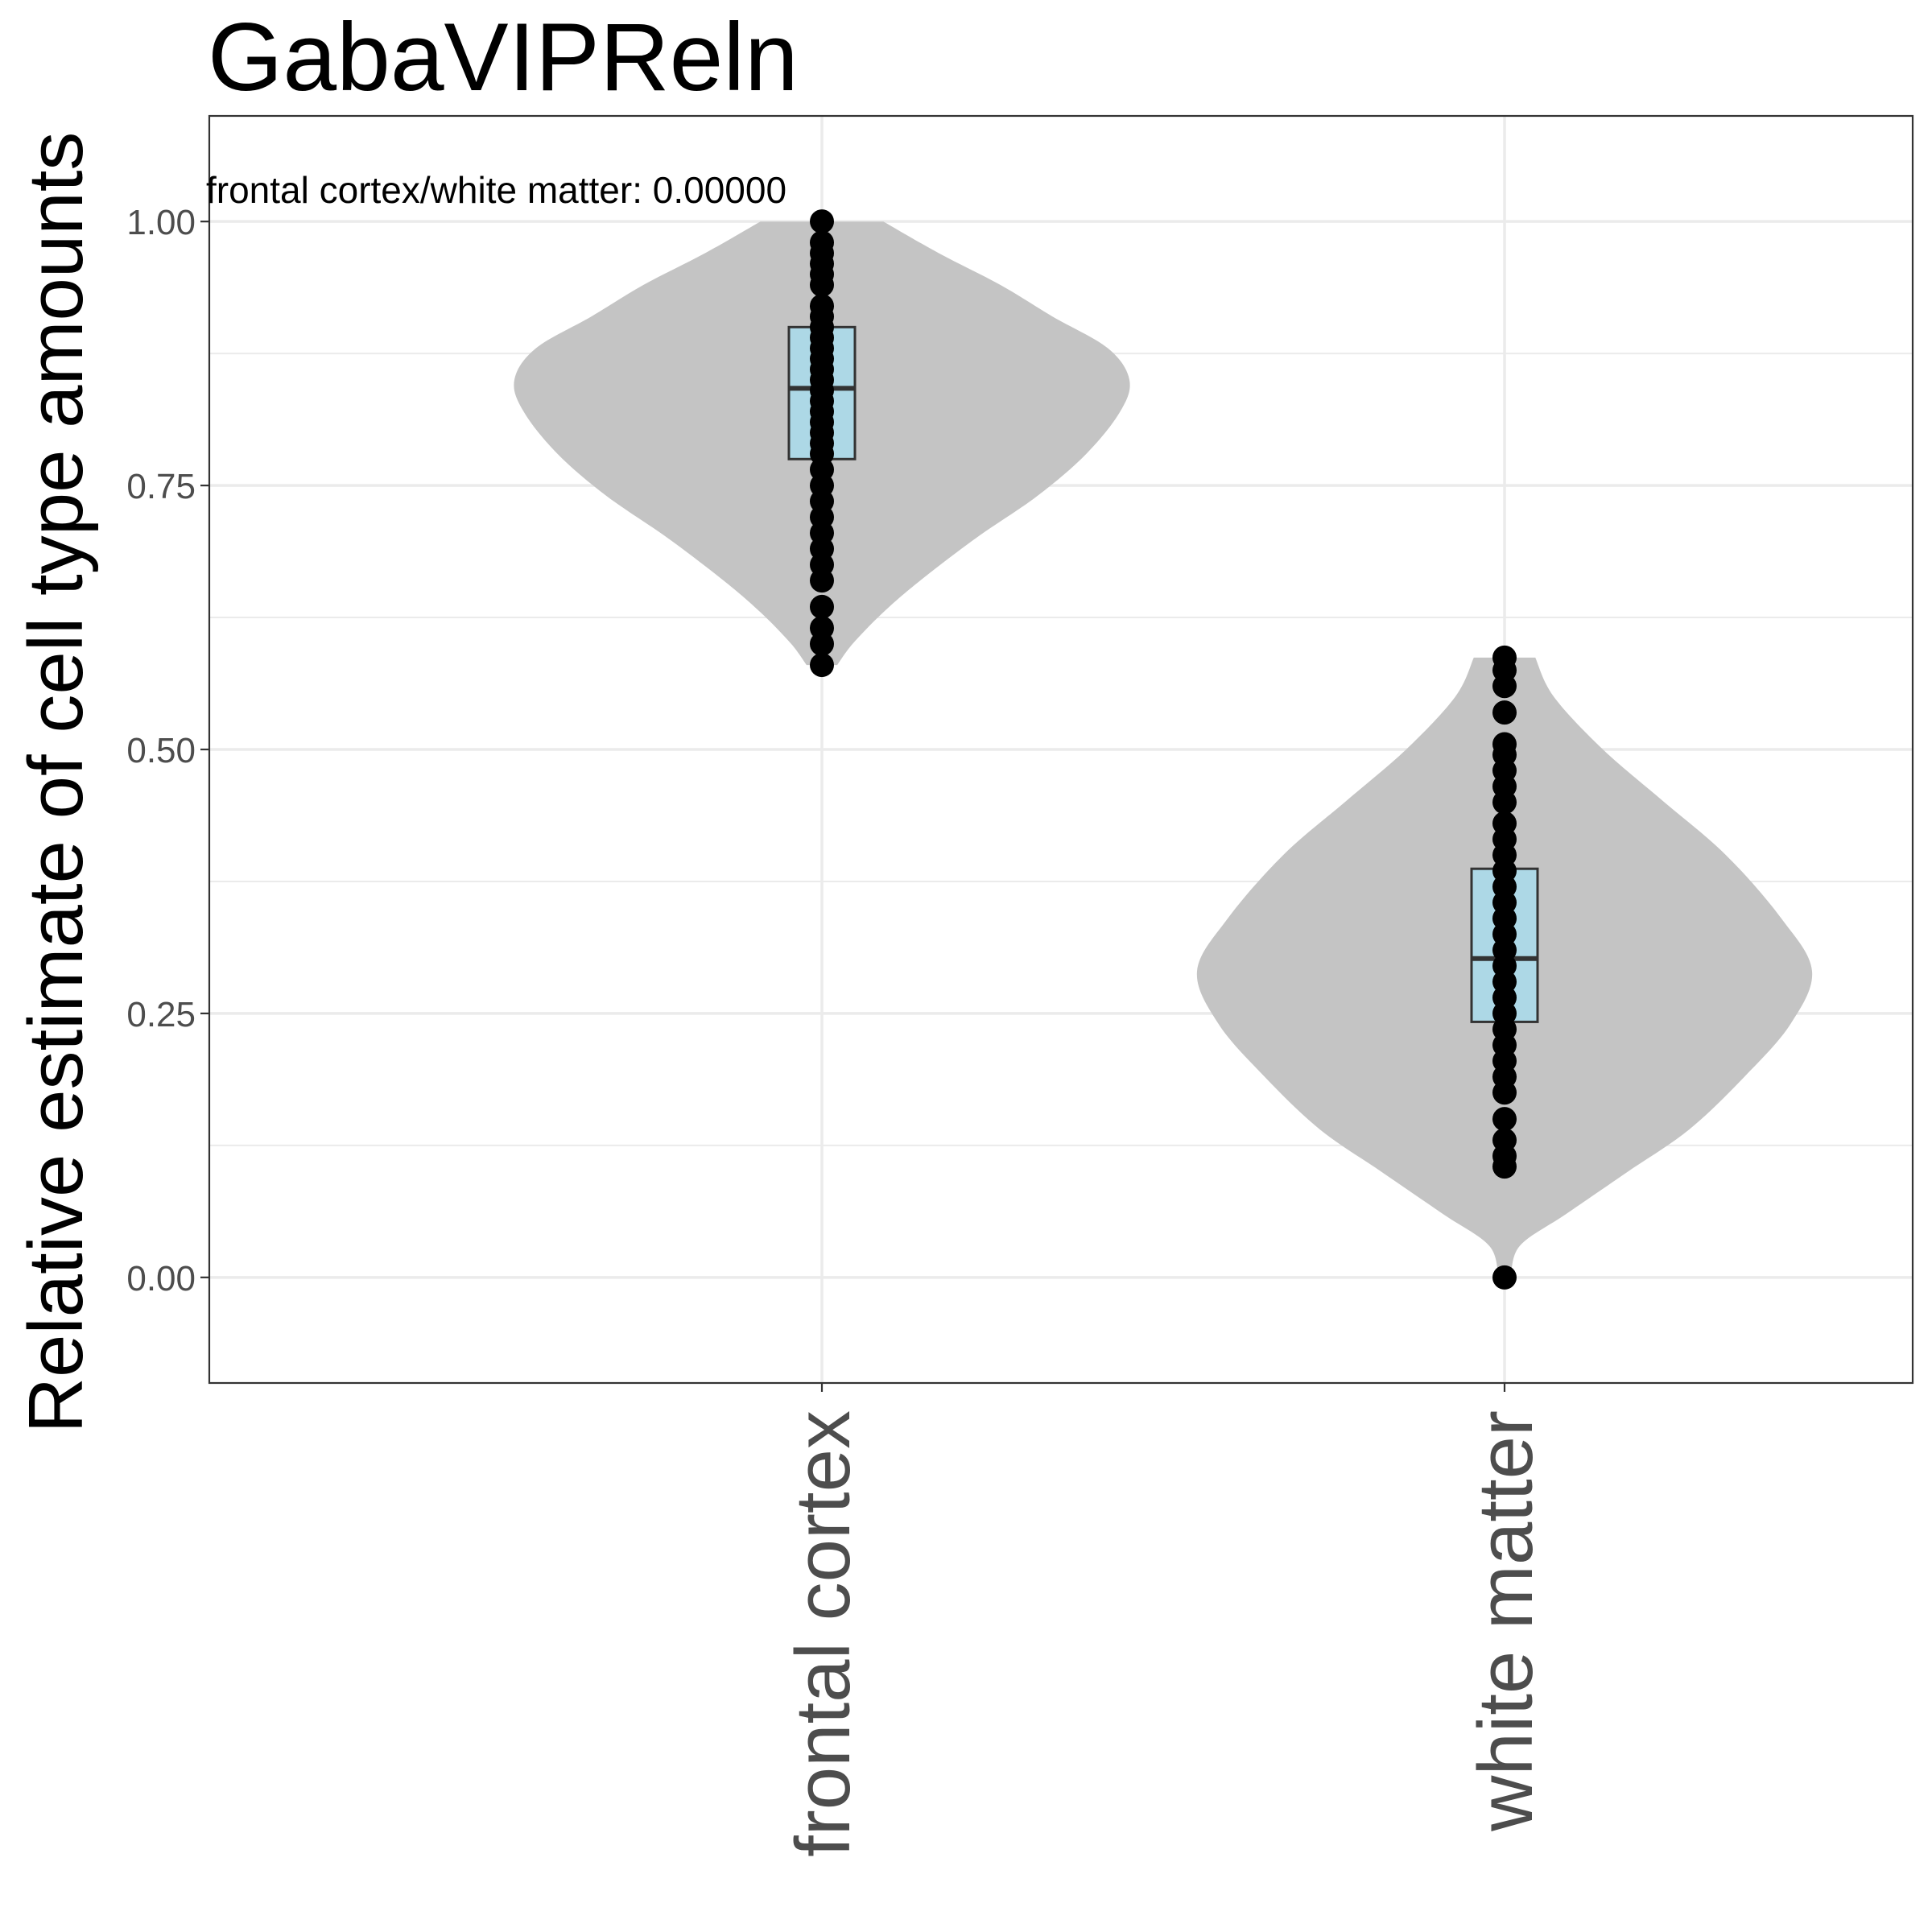 The height and width of the screenshot is (1932, 1932). I want to click on y-tick-label: 0.25, so click(161, 1014).